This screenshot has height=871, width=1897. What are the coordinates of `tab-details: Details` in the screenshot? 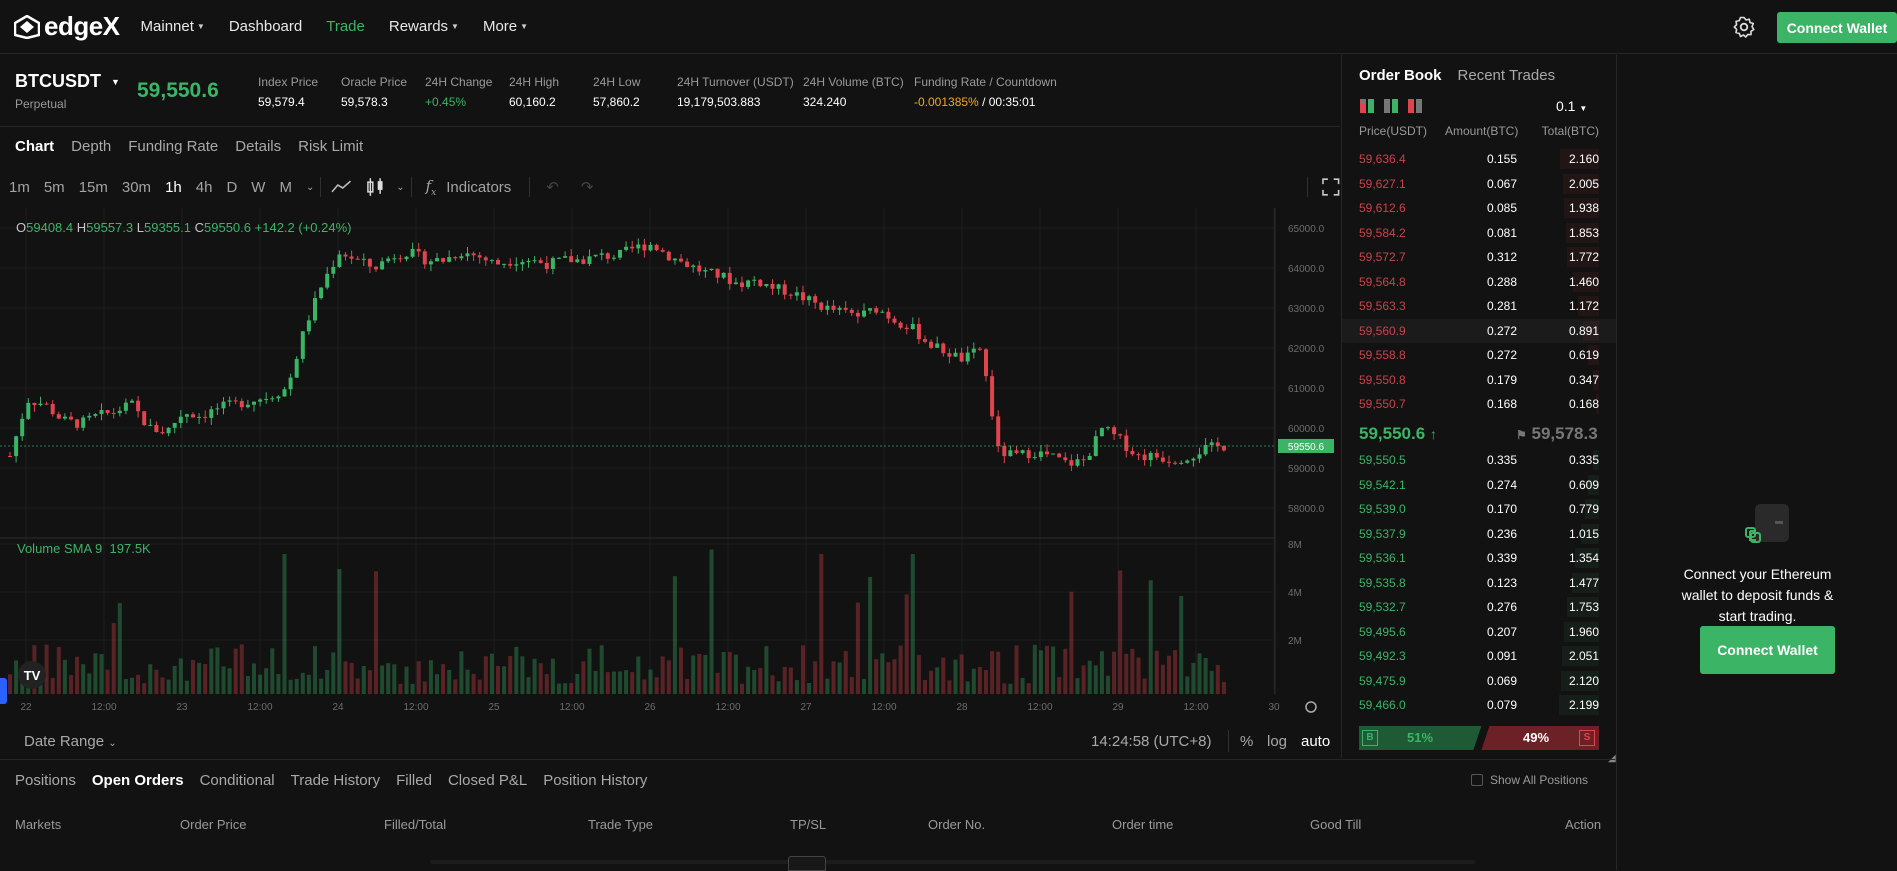 It's located at (258, 146).